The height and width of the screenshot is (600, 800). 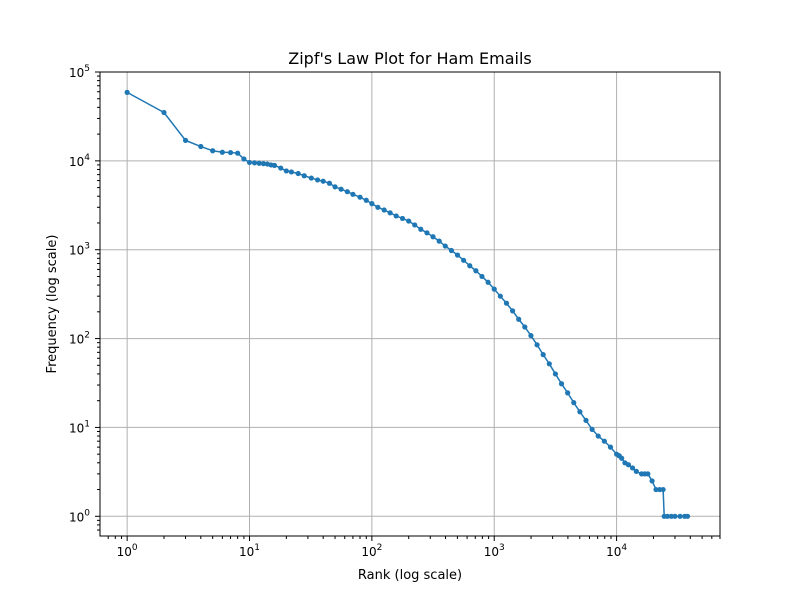 I want to click on y-tick-label: 10², so click(x=79, y=339).